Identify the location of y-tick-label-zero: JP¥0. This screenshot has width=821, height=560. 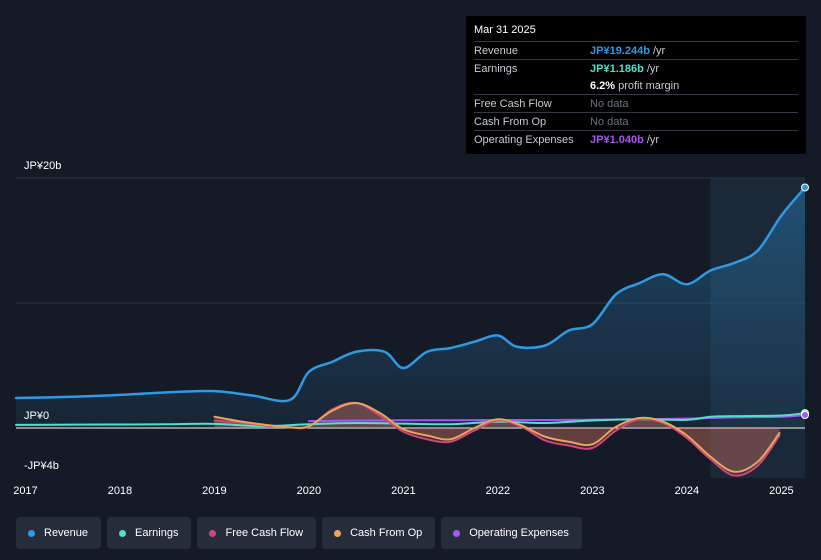
(37, 416).